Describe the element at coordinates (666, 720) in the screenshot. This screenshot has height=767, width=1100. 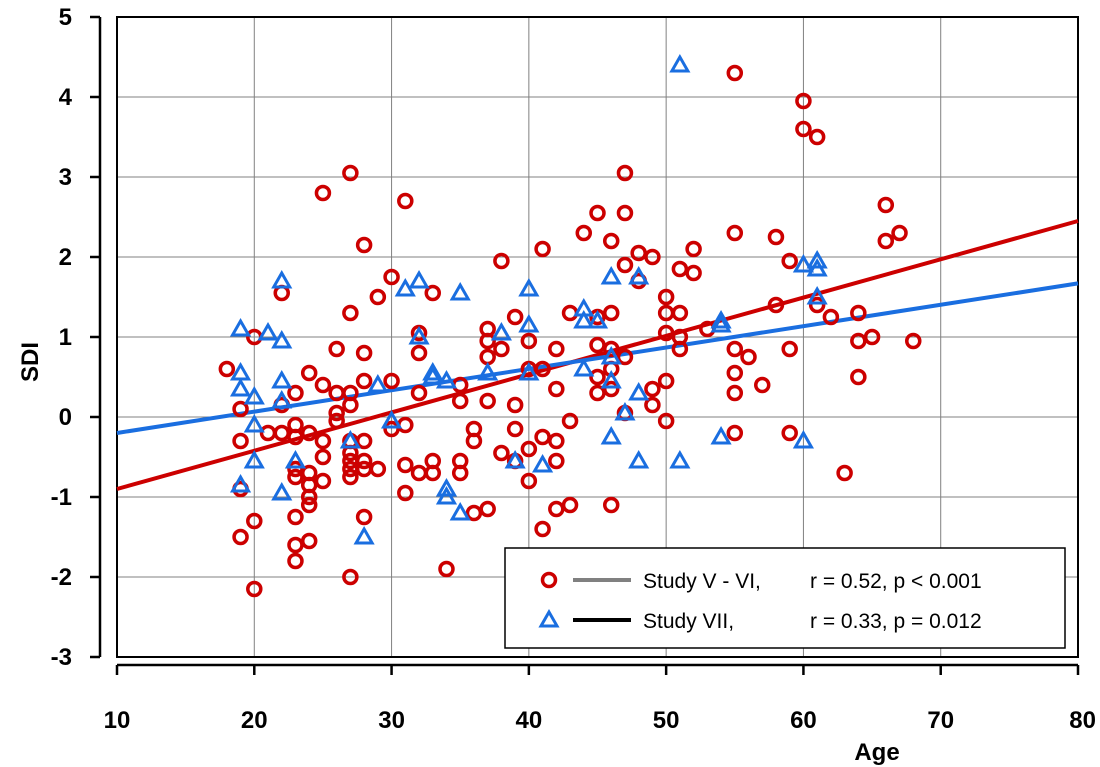
I see `x-tick-label: 50` at that location.